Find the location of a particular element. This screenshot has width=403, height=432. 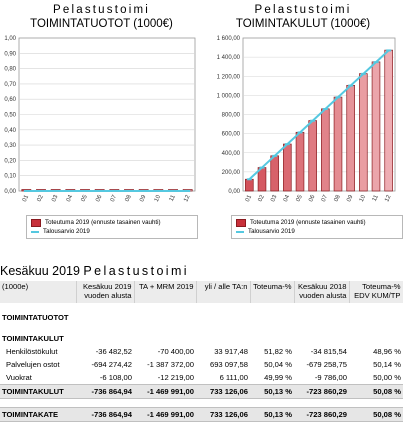

col-header: TA + MRM 2019 is located at coordinates (165, 292).